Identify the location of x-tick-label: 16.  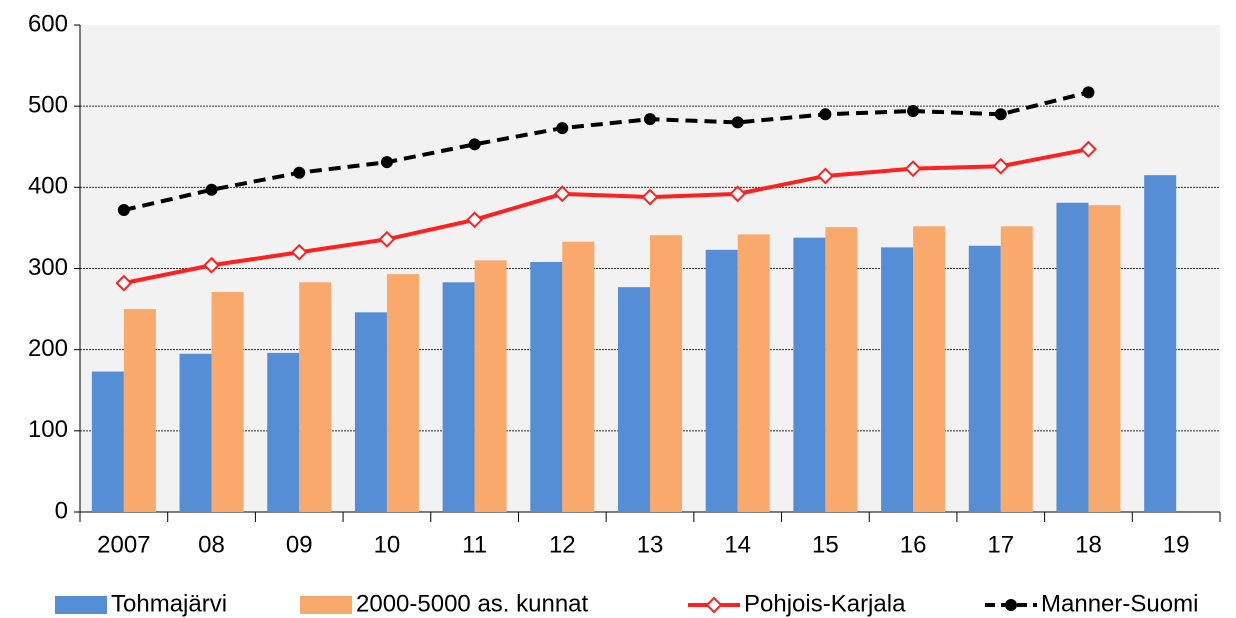
(913, 544).